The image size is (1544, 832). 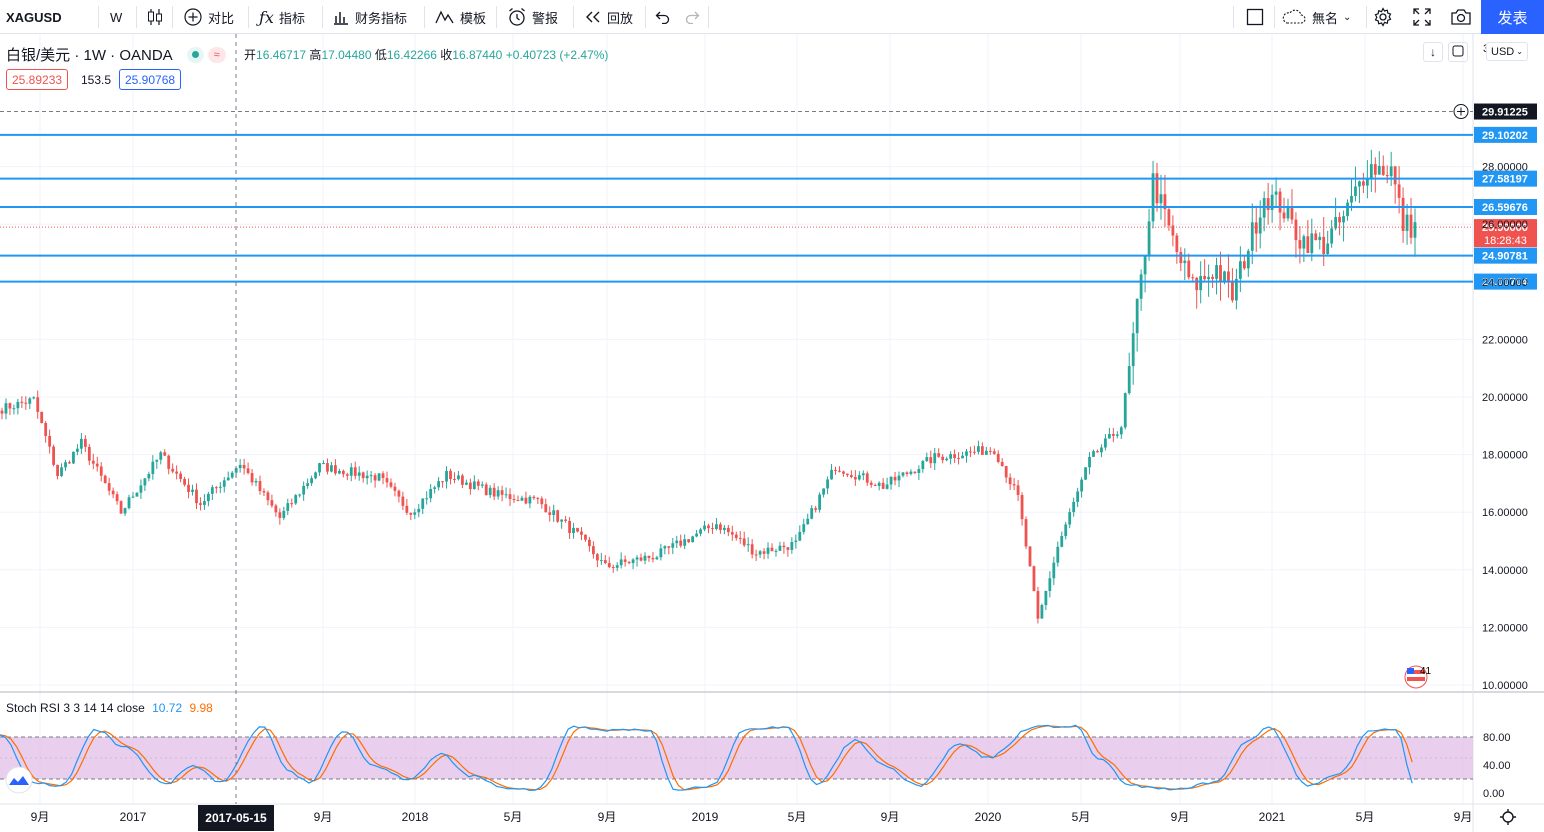 What do you see at coordinates (1255, 17) in the screenshot?
I see `layout-button` at bounding box center [1255, 17].